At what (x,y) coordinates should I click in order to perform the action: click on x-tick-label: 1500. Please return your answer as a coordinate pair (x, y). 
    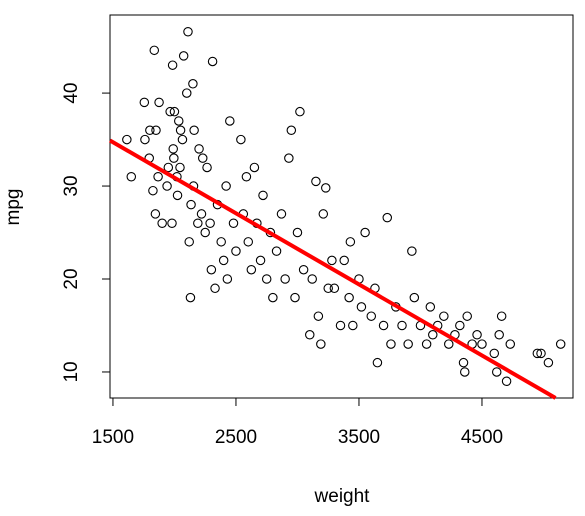
    Looking at the image, I should click on (113, 437).